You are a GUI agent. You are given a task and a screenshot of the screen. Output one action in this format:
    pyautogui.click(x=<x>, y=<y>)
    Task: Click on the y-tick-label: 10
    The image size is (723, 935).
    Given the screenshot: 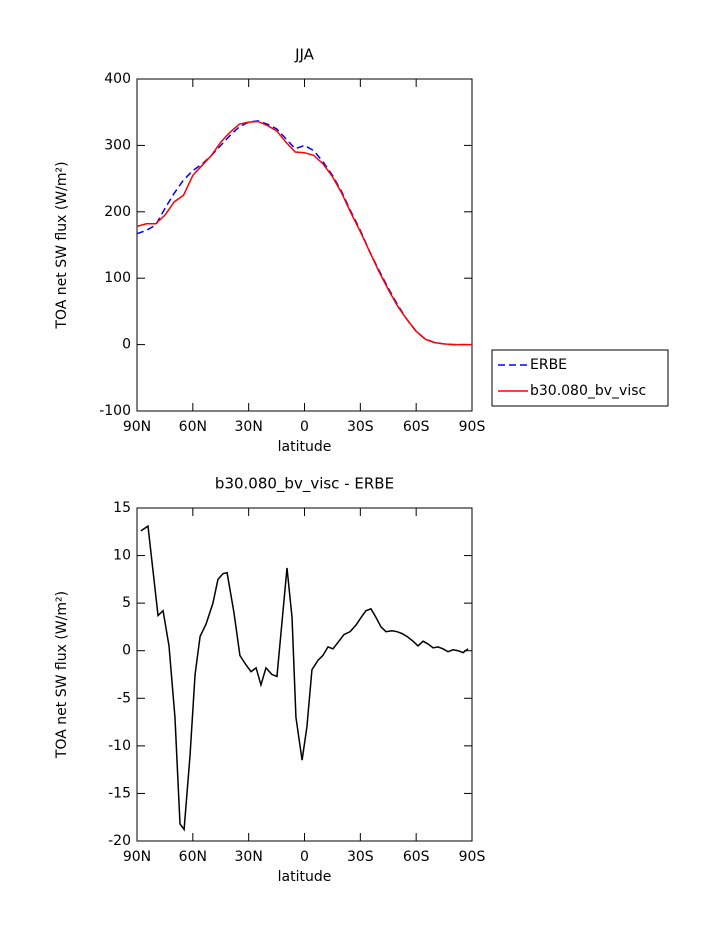 What is the action you would take?
    pyautogui.click(x=122, y=556)
    